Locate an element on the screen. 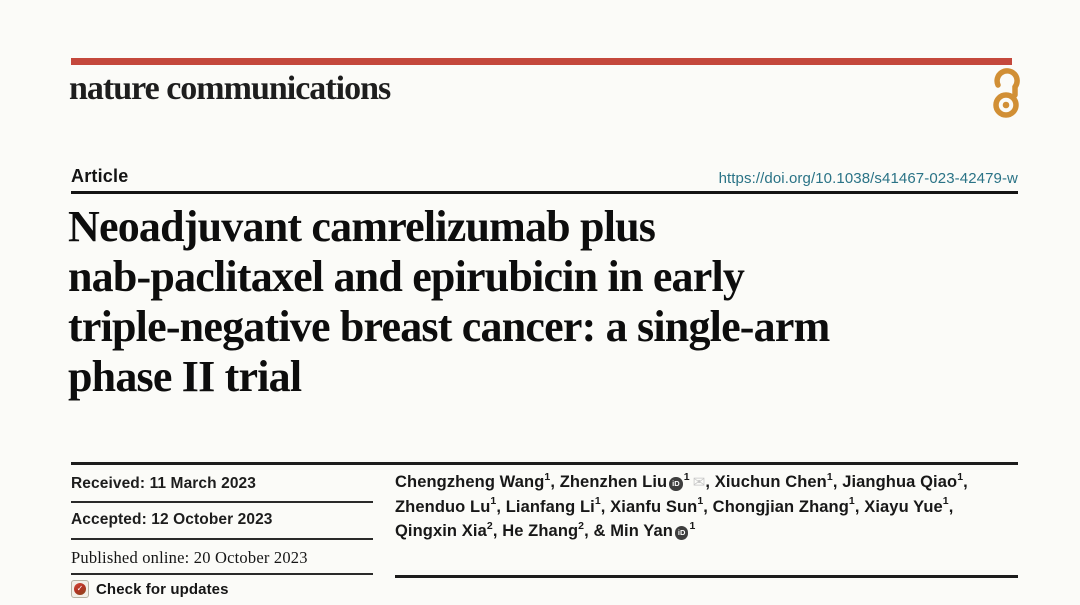 The height and width of the screenshot is (605, 1080). author-item: Zhenduo Lu1 is located at coordinates (446, 505).